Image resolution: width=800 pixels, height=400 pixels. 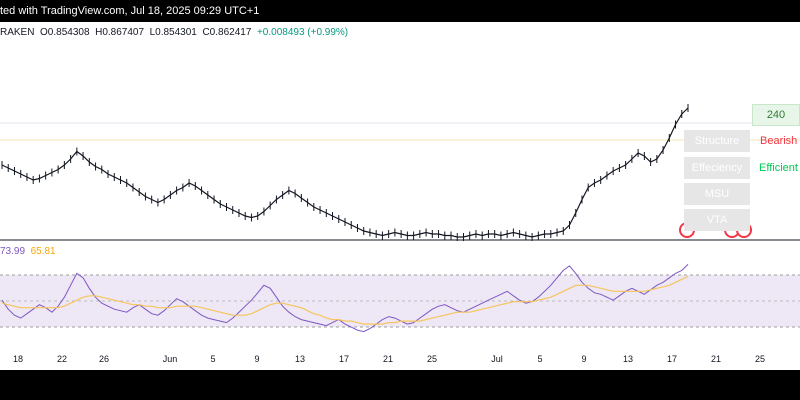 What do you see at coordinates (497, 359) in the screenshot?
I see `x-tick-label: Jul` at bounding box center [497, 359].